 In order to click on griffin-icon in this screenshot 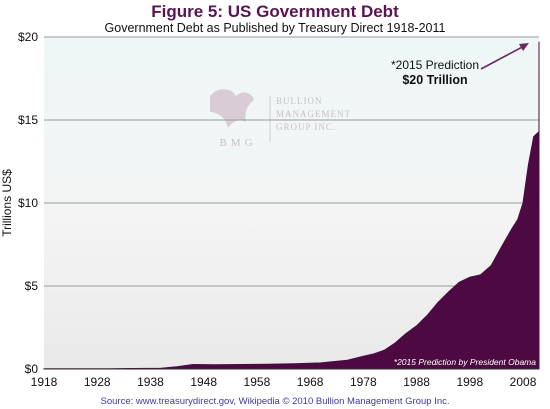, I will do `click(232, 108)`.